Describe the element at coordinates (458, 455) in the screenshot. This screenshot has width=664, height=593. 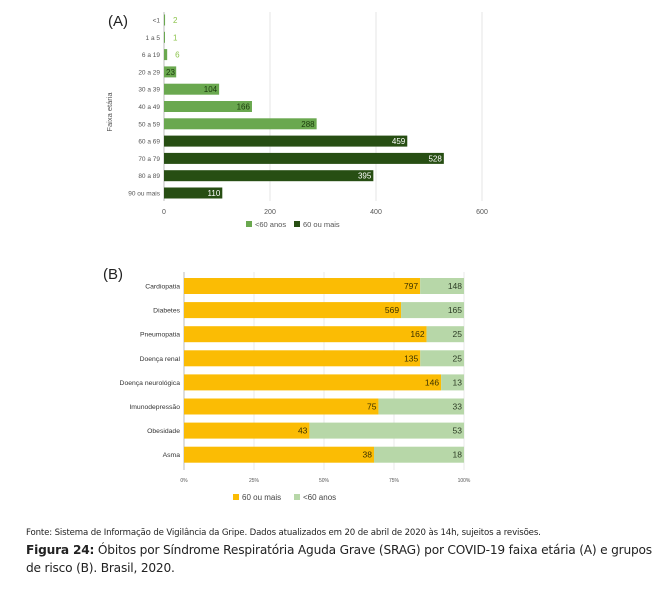
I see `data-label-b-menos-60: 18` at that location.